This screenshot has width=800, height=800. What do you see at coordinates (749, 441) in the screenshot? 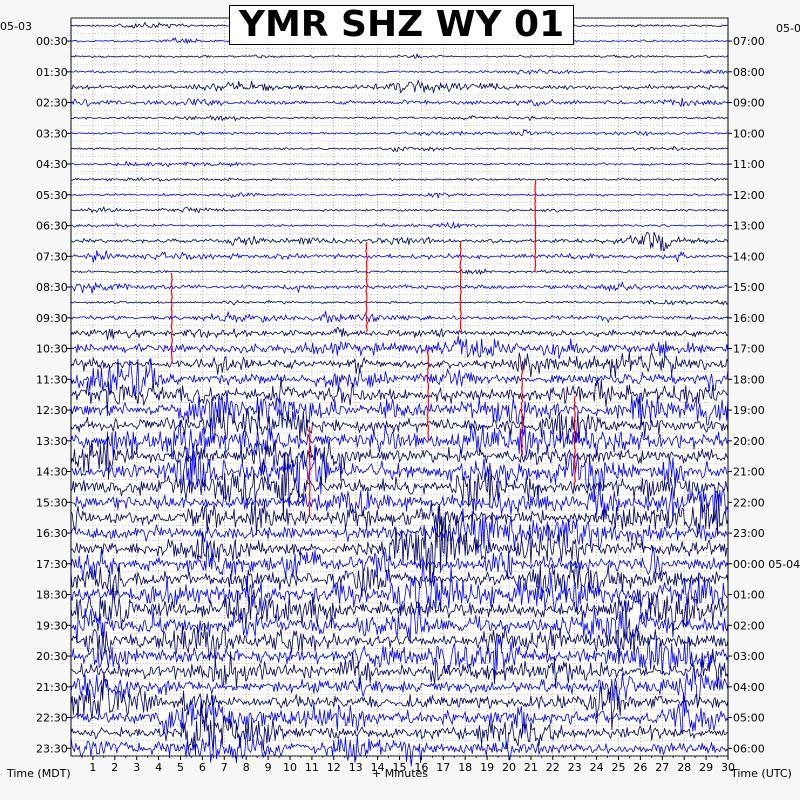
I see `right-time-label: 20:00` at bounding box center [749, 441].